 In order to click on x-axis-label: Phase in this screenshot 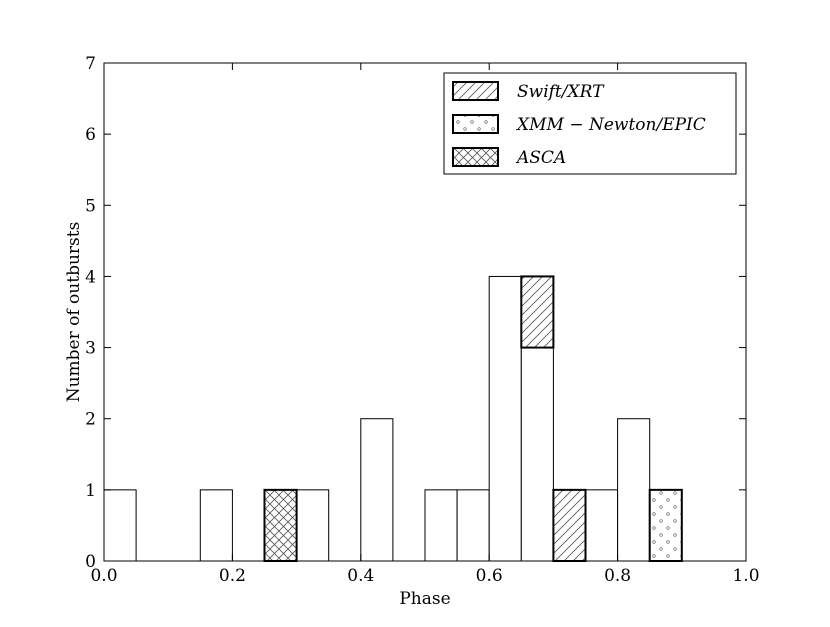, I will do `click(424, 599)`.